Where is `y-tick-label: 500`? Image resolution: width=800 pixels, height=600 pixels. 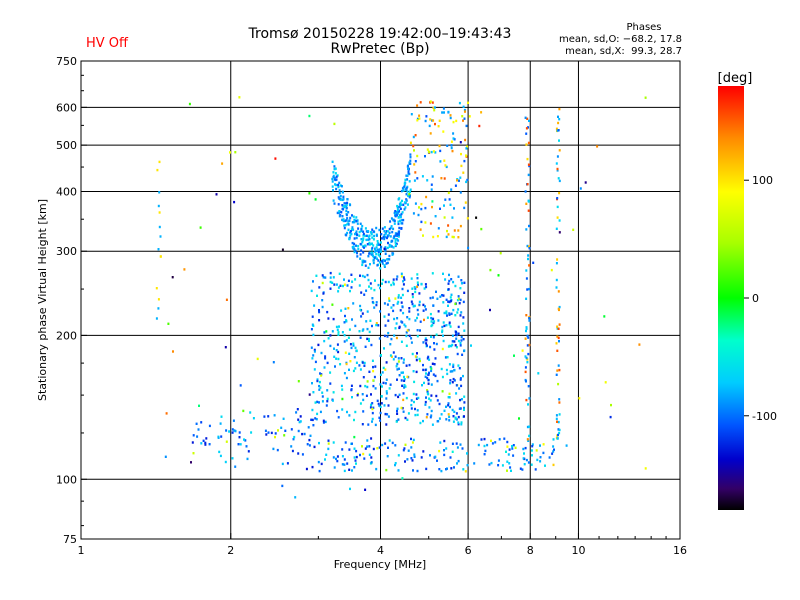
y-tick-label: 500 is located at coordinates (66, 145).